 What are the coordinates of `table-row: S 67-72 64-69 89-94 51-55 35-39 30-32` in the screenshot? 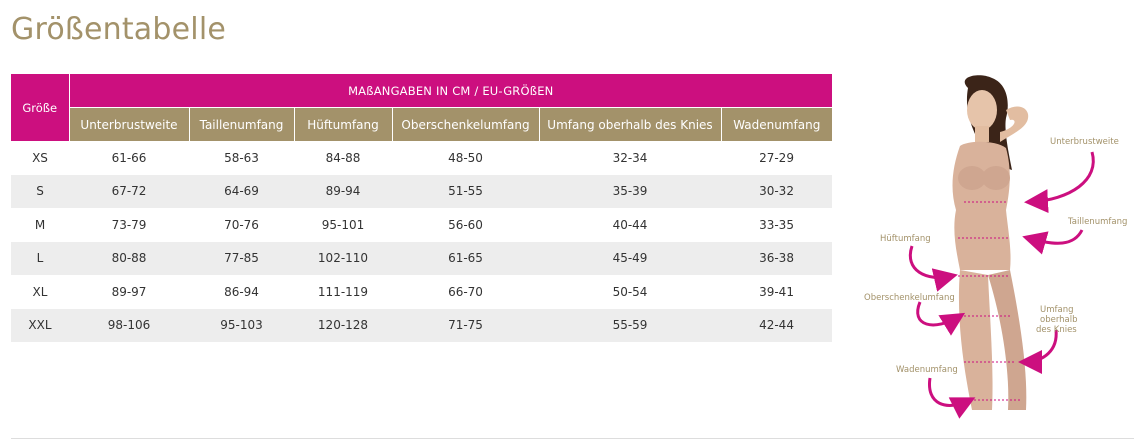 It's located at (422, 191).